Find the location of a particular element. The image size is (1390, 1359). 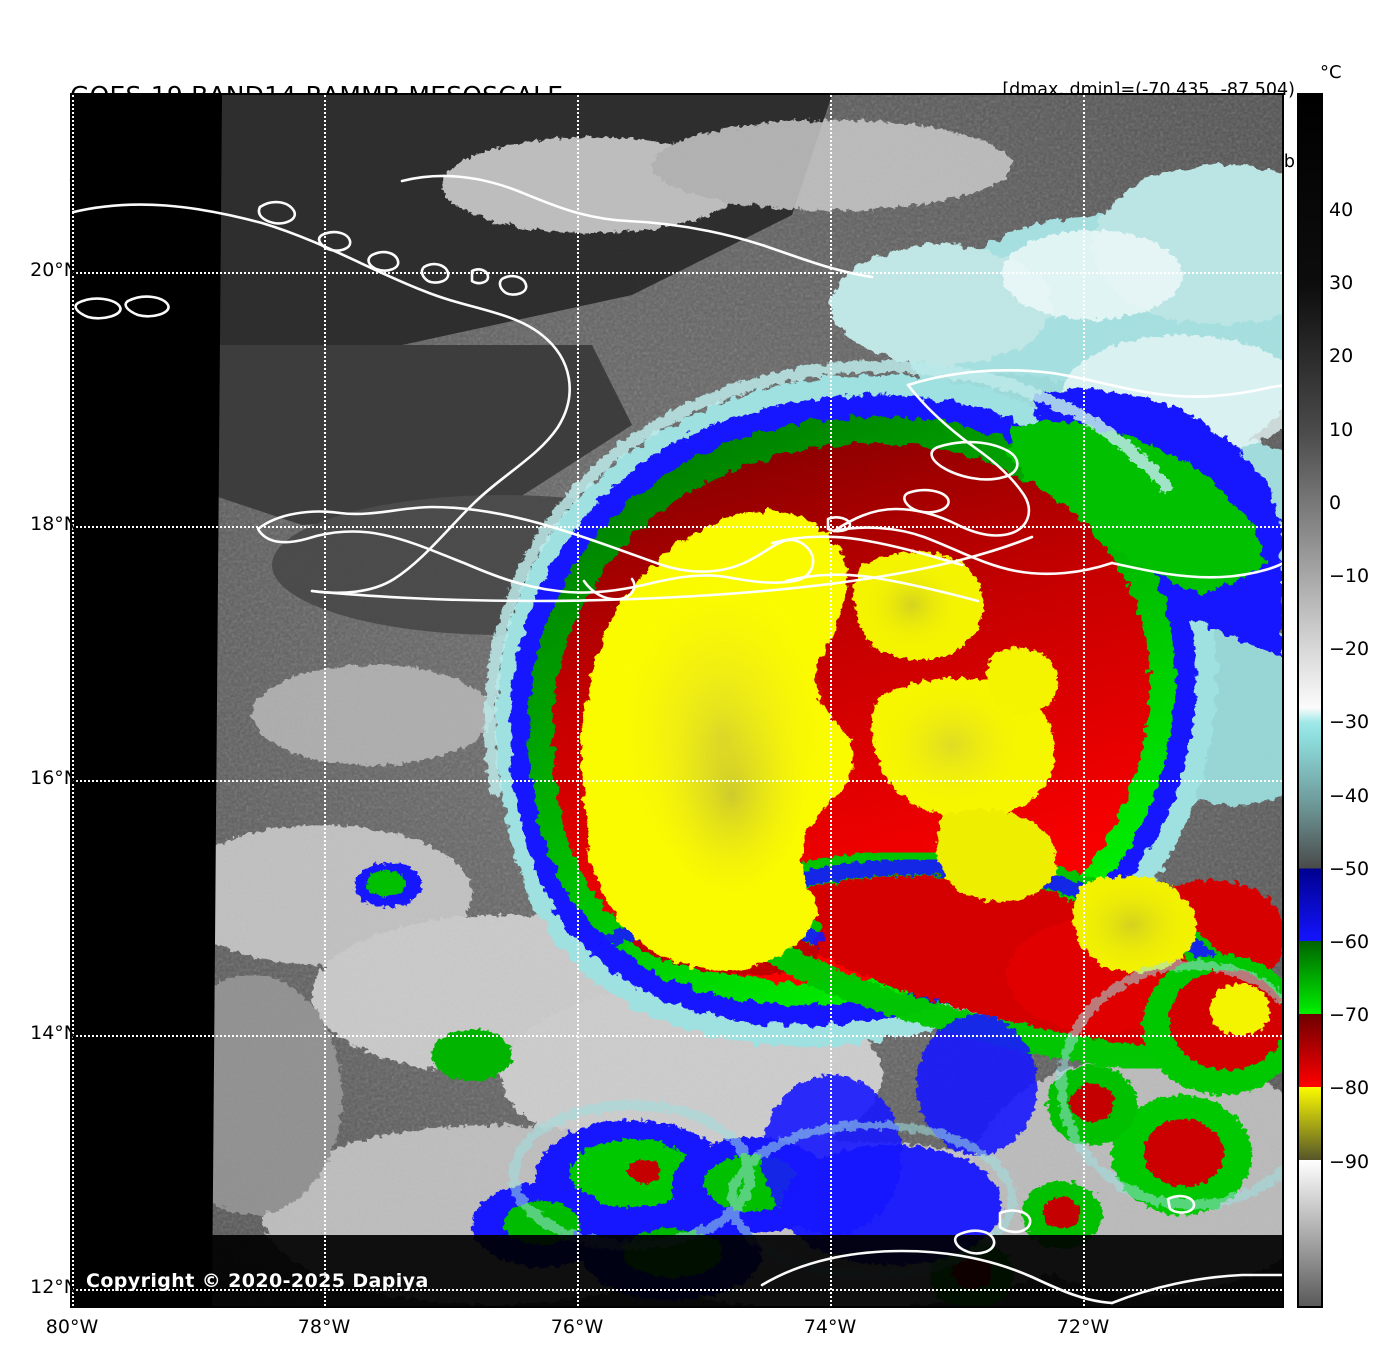

colorbar-tick-minus70: −70 is located at coordinates (1349, 1015).